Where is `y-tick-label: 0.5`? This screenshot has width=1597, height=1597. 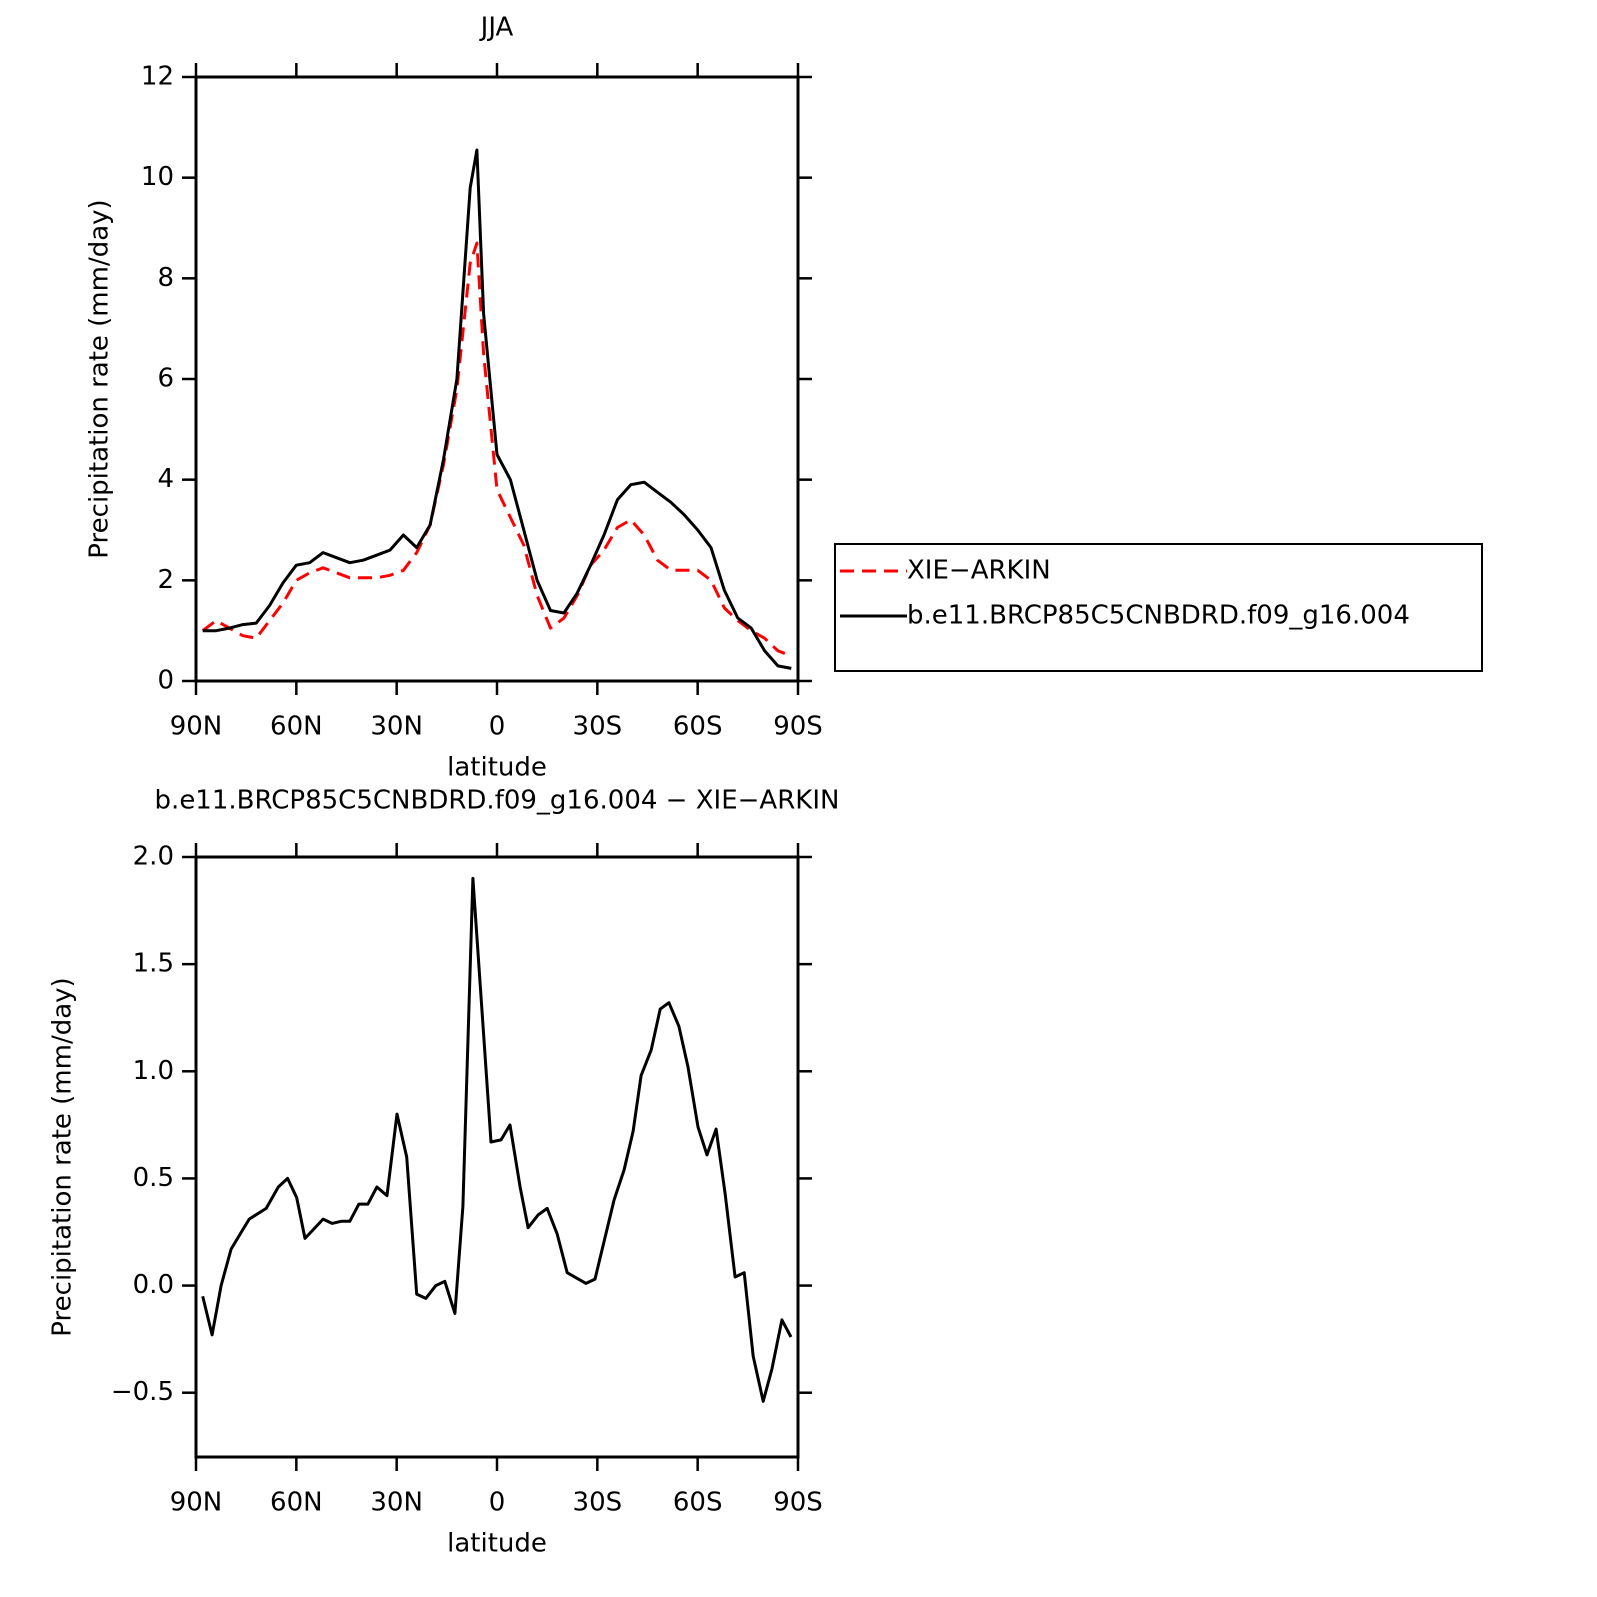 y-tick-label: 0.5 is located at coordinates (153, 1178).